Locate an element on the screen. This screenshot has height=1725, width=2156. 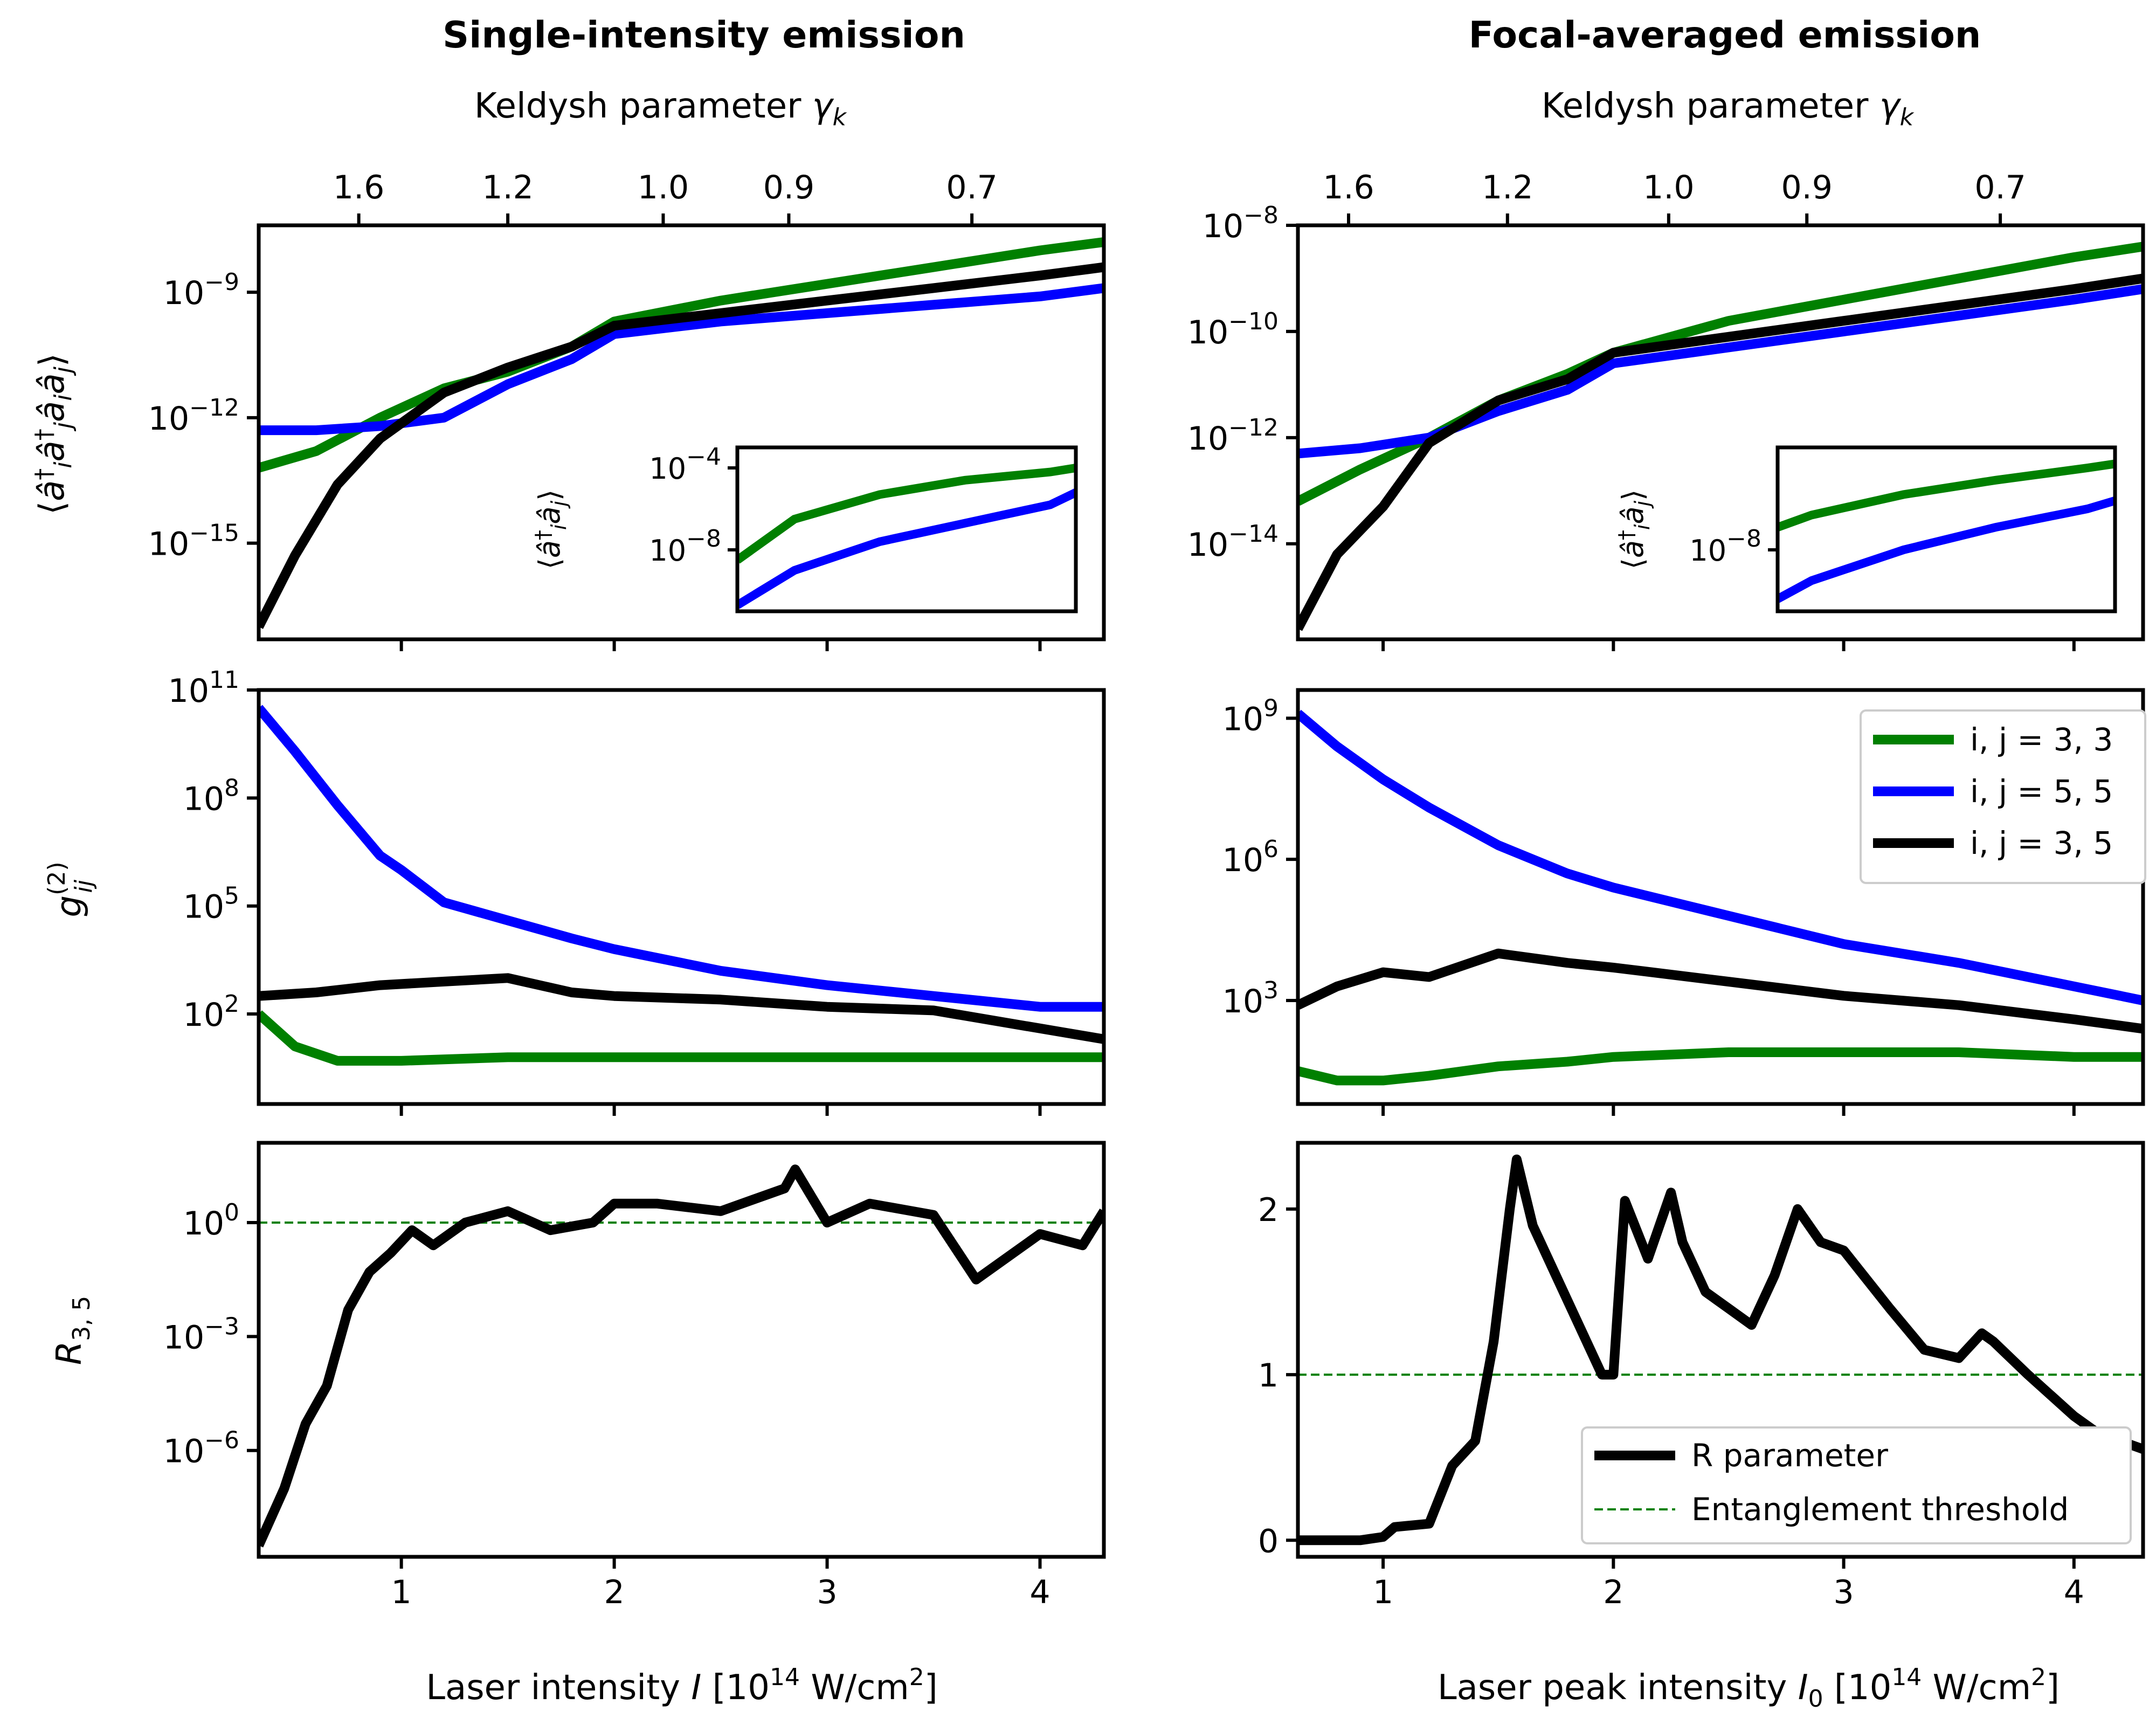
panel-right-bottom: 1 2 3 4 2 1 0 is located at coordinates (1702, 1376).